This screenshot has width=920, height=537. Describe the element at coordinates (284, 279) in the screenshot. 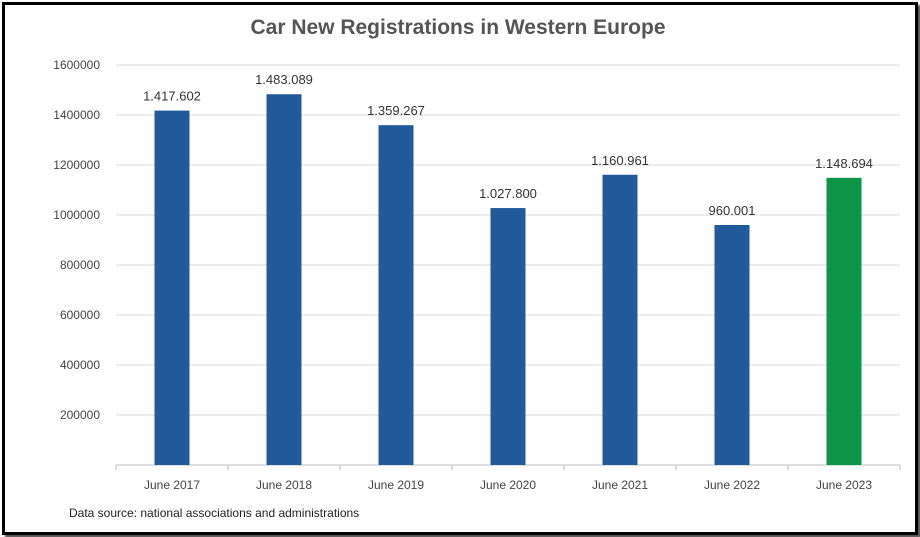

I see `bar-june-2018` at that location.